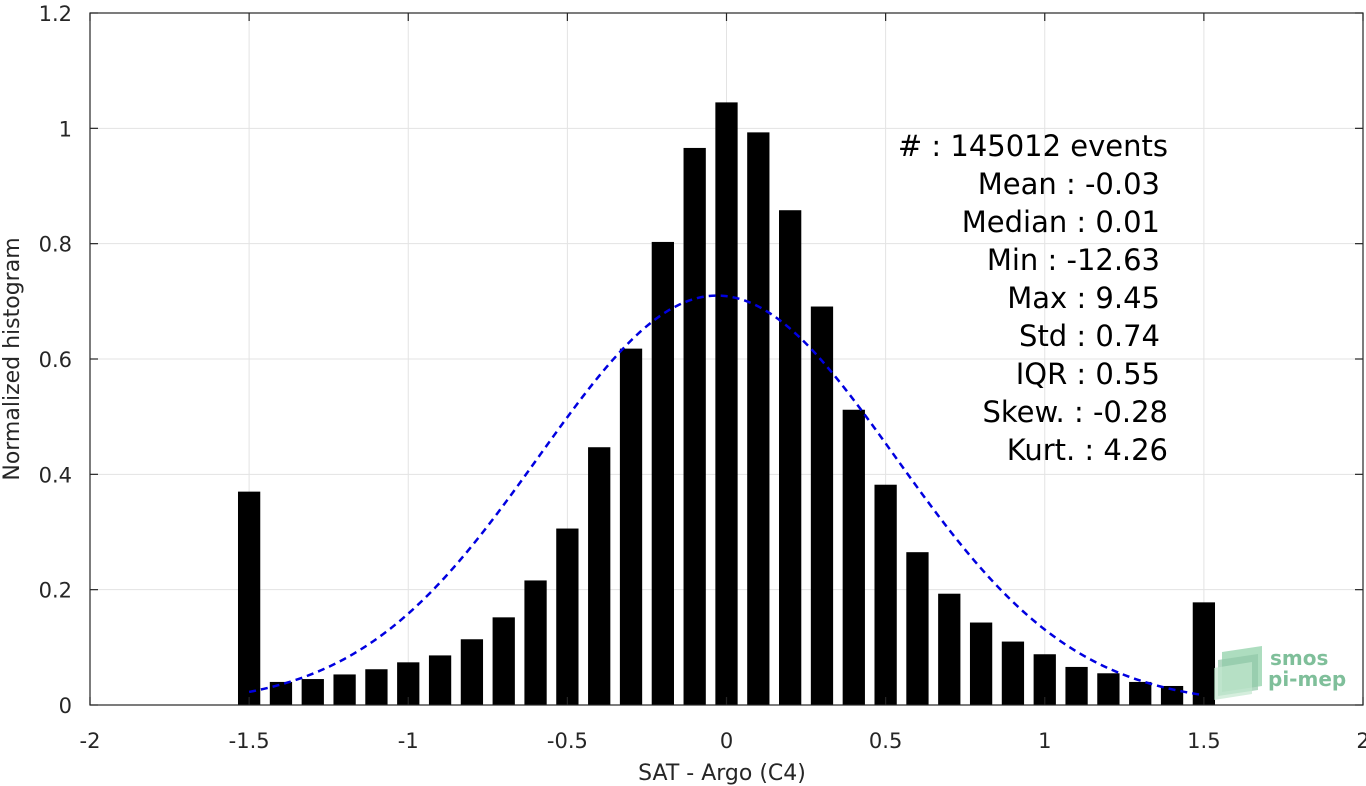  What do you see at coordinates (65, 129) in the screenshot?
I see `y-tick-label: 1` at bounding box center [65, 129].